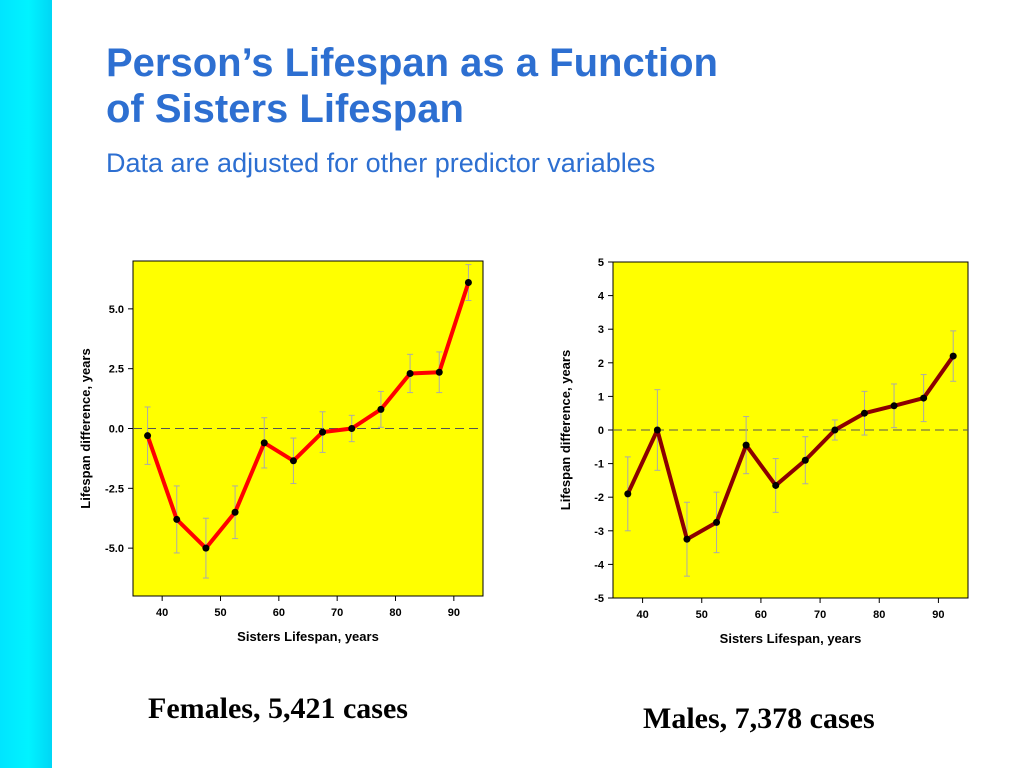 The image size is (1024, 768). Describe the element at coordinates (565, 430) in the screenshot. I see `males-y-axis-label: Lifespan difference, years` at that location.